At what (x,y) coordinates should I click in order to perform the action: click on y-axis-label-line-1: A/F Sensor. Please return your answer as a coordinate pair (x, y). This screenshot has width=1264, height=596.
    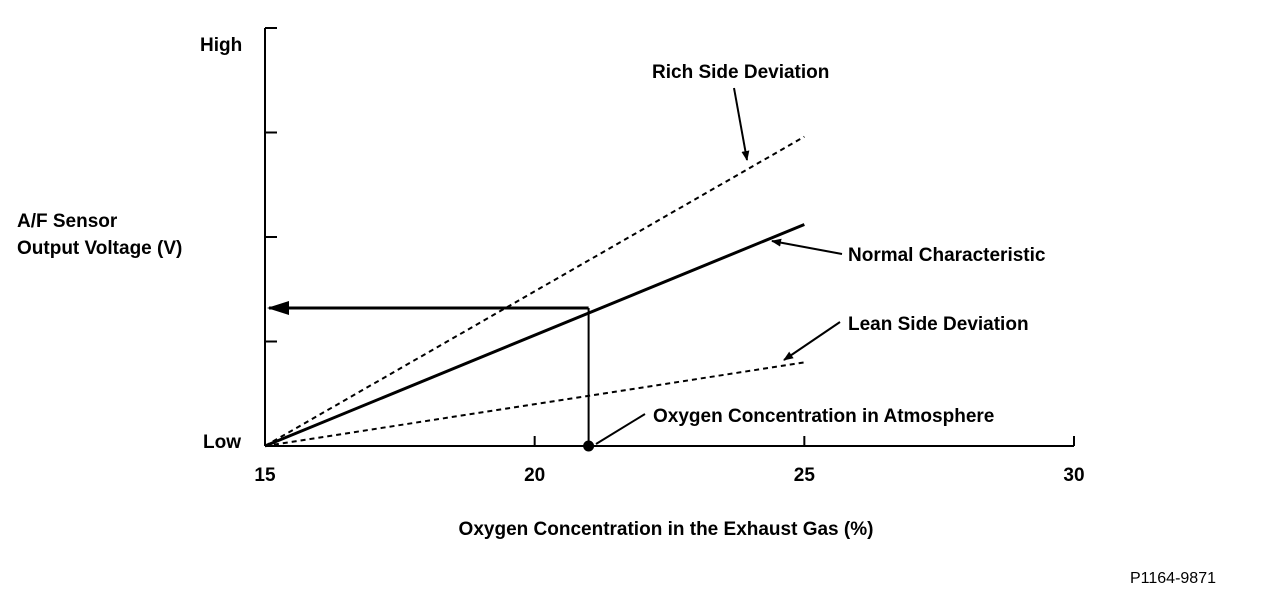
    Looking at the image, I should click on (67, 221).